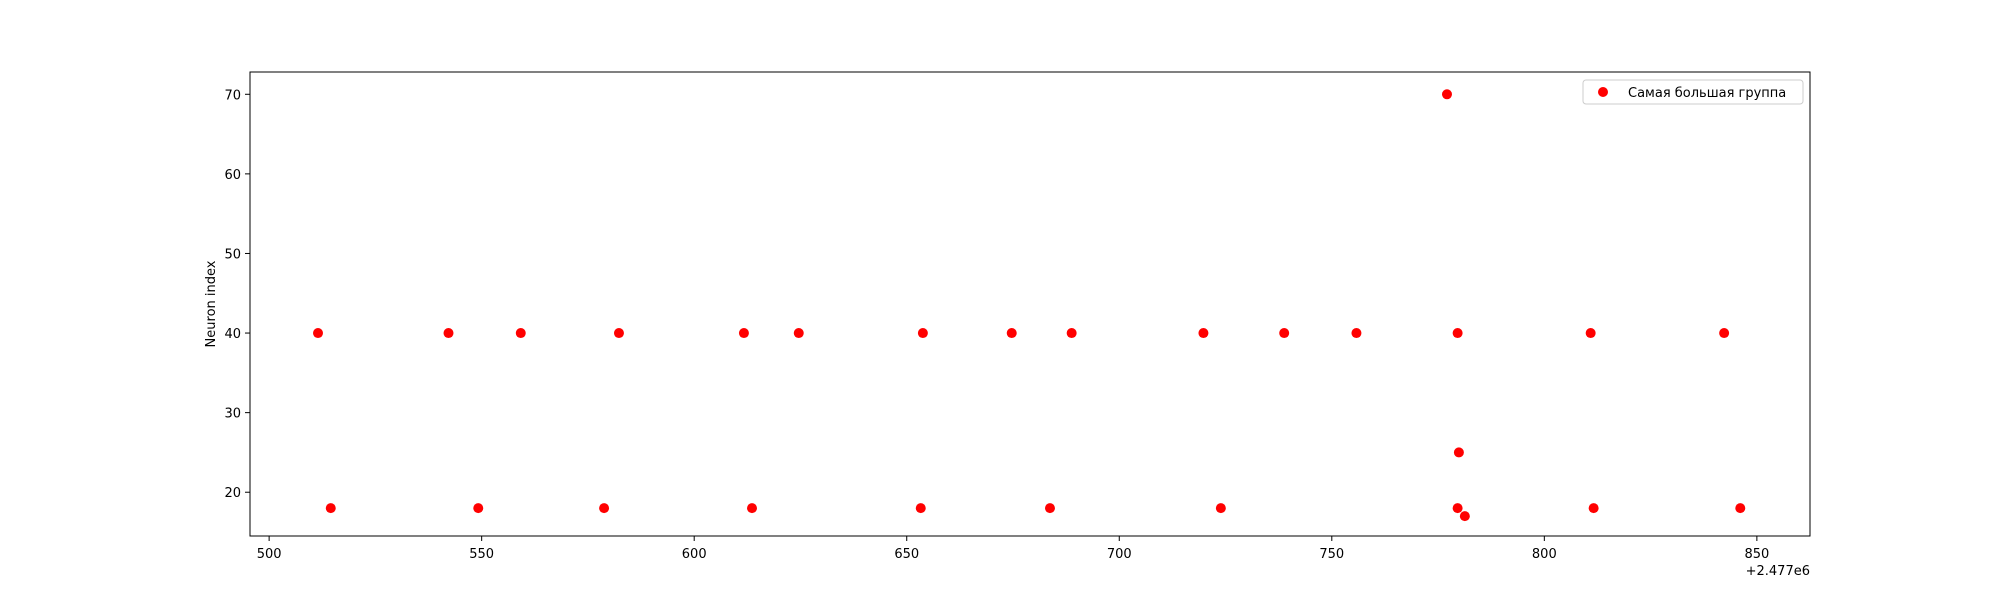 This screenshot has height=600, width=2000. What do you see at coordinates (269, 554) in the screenshot?
I see `x-tick-label: 500` at bounding box center [269, 554].